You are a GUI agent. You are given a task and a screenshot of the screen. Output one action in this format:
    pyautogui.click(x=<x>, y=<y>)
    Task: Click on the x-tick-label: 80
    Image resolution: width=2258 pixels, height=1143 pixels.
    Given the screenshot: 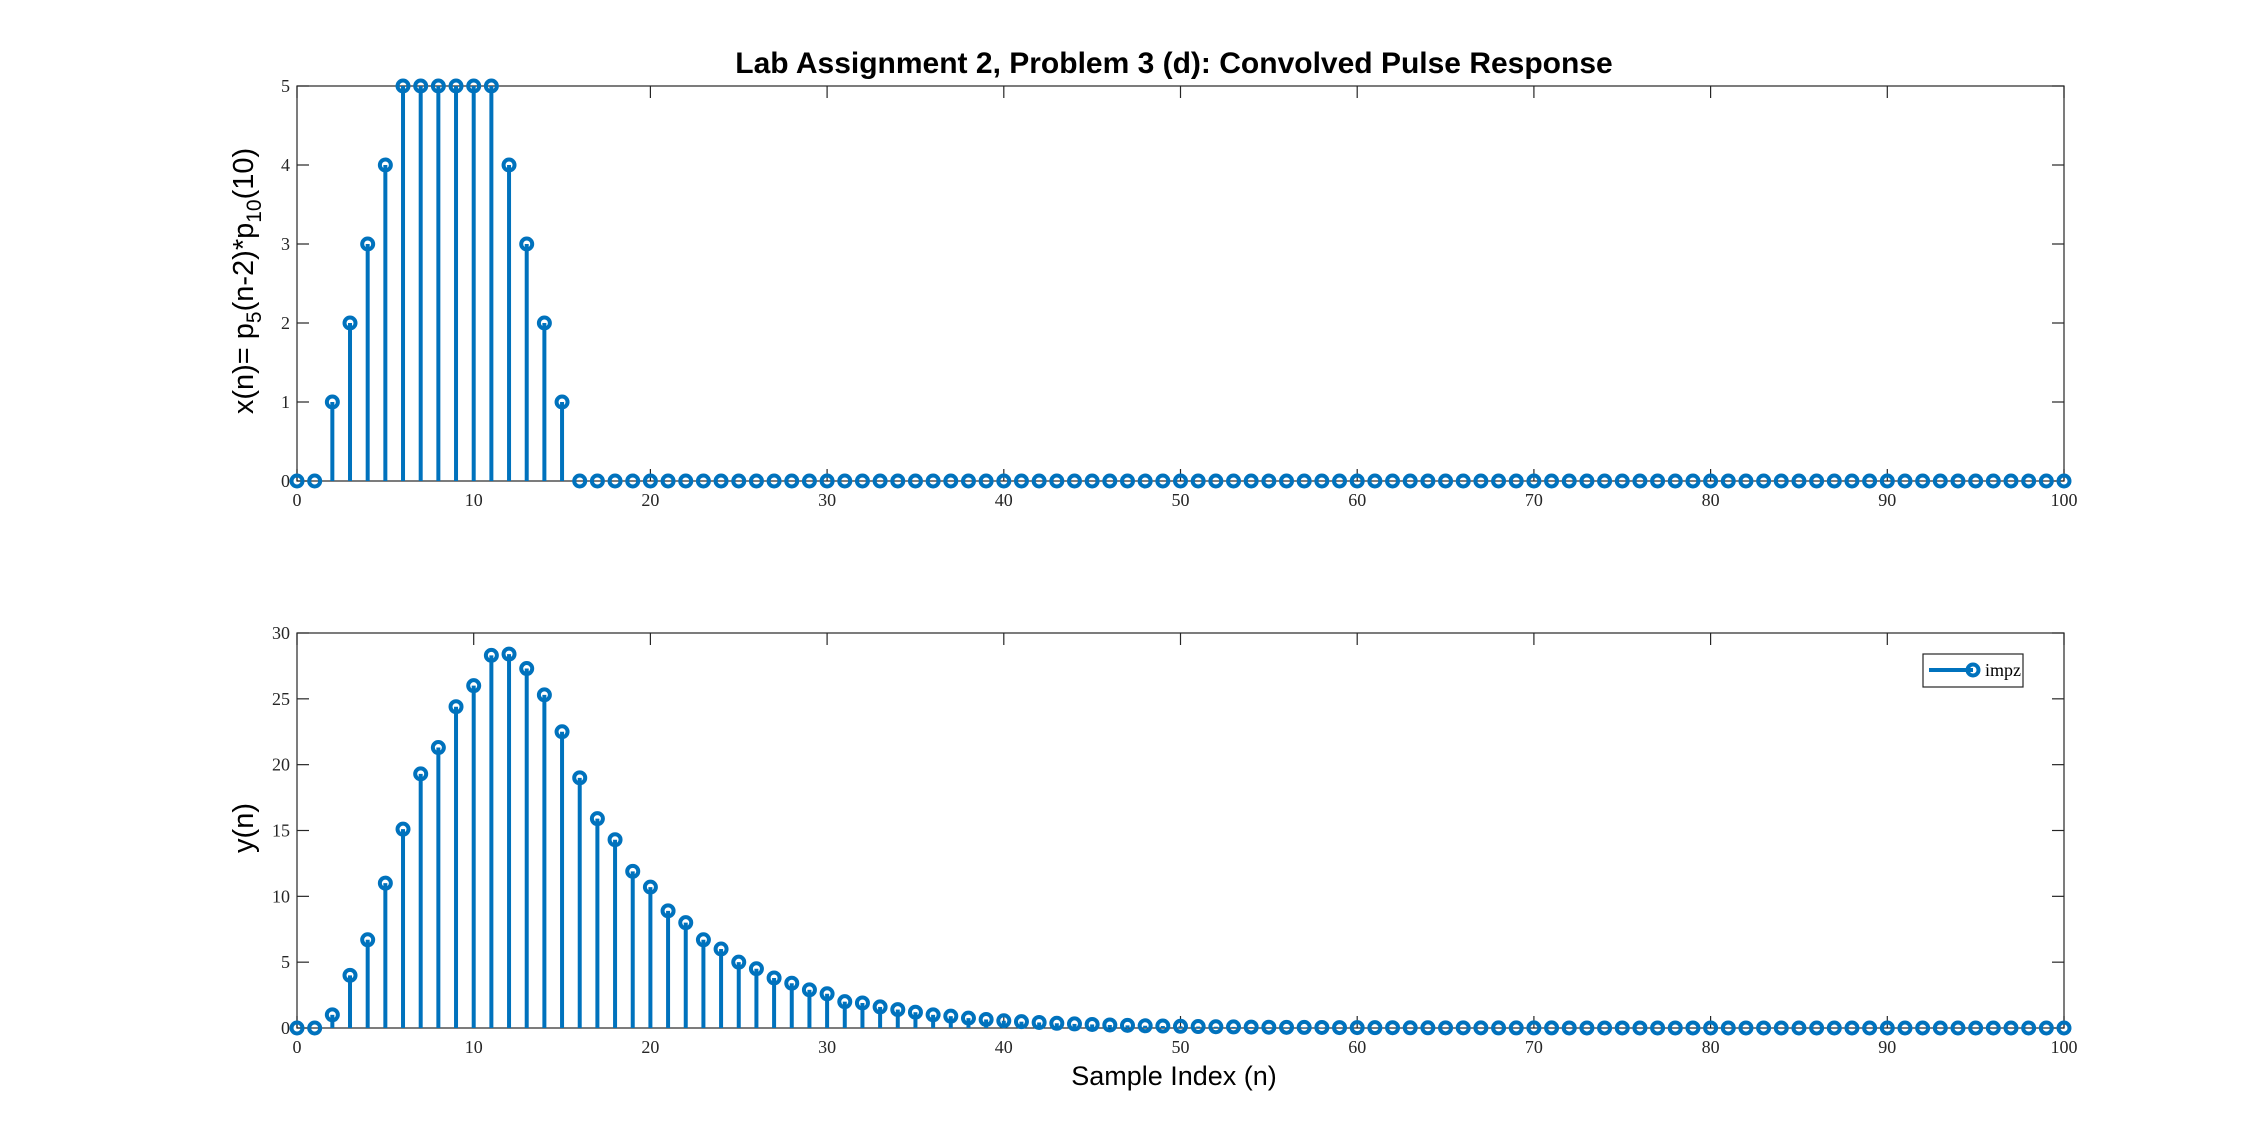 What is the action you would take?
    pyautogui.click(x=1711, y=1047)
    